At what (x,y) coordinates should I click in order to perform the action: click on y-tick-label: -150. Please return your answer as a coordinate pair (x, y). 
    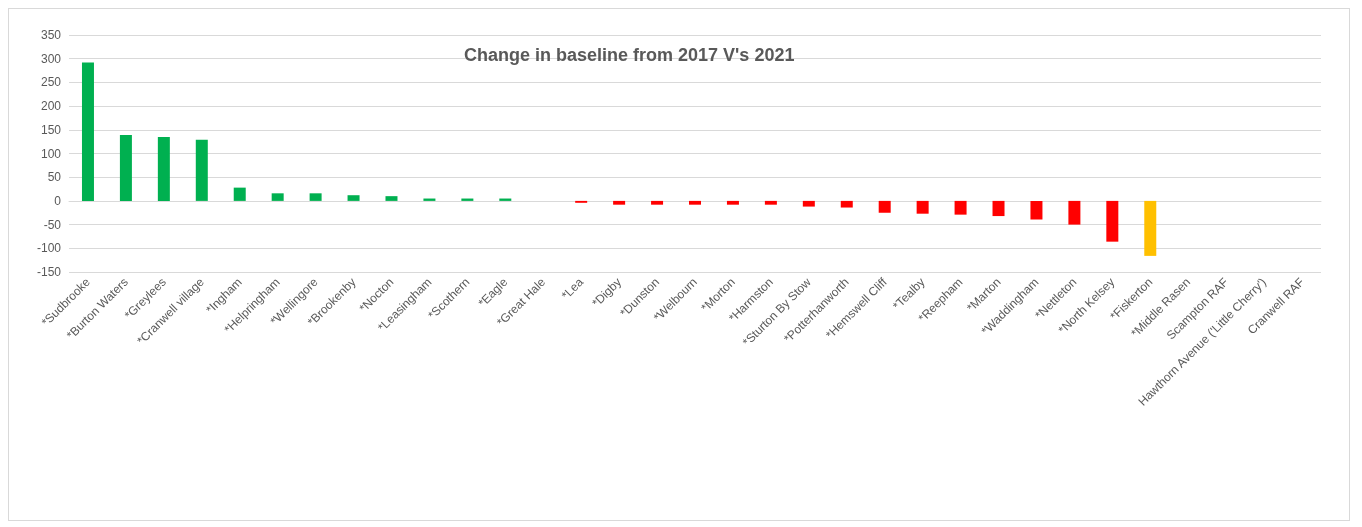
    Looking at the image, I should click on (49, 272).